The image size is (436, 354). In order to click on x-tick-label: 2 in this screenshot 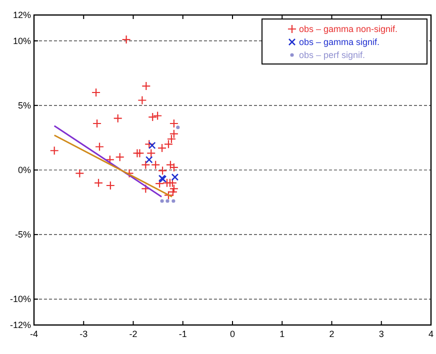, I will do `click(331, 334)`.